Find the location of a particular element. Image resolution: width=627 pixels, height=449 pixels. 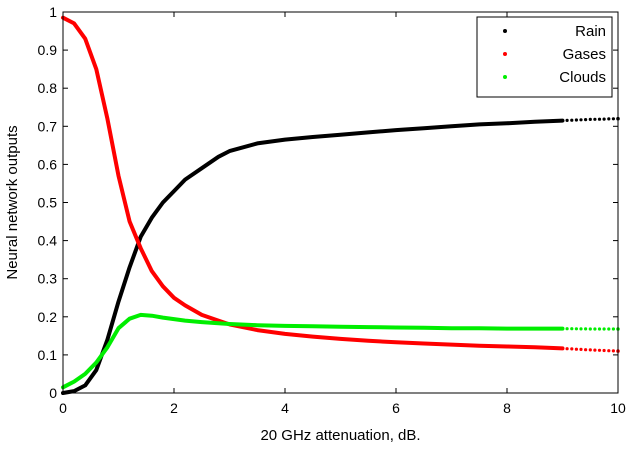

y-axis-title: Neural network outputs is located at coordinates (12, 202).